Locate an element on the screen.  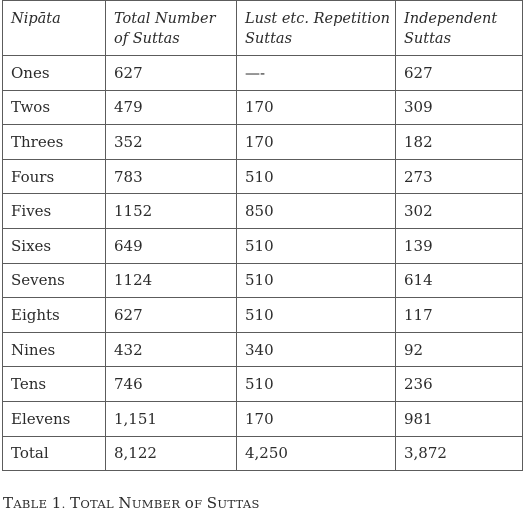
table-row: Tens 746 510 236 is located at coordinates (262, 384).